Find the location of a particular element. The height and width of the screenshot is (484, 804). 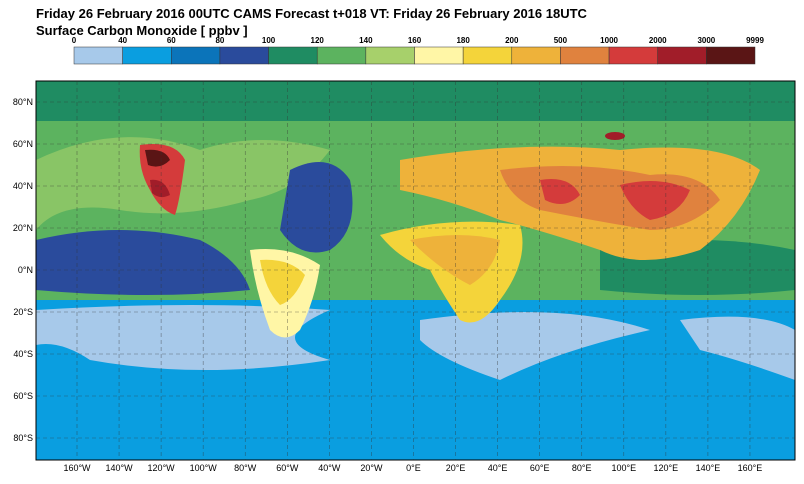

colorbar-label: 40 is located at coordinates (122, 40).